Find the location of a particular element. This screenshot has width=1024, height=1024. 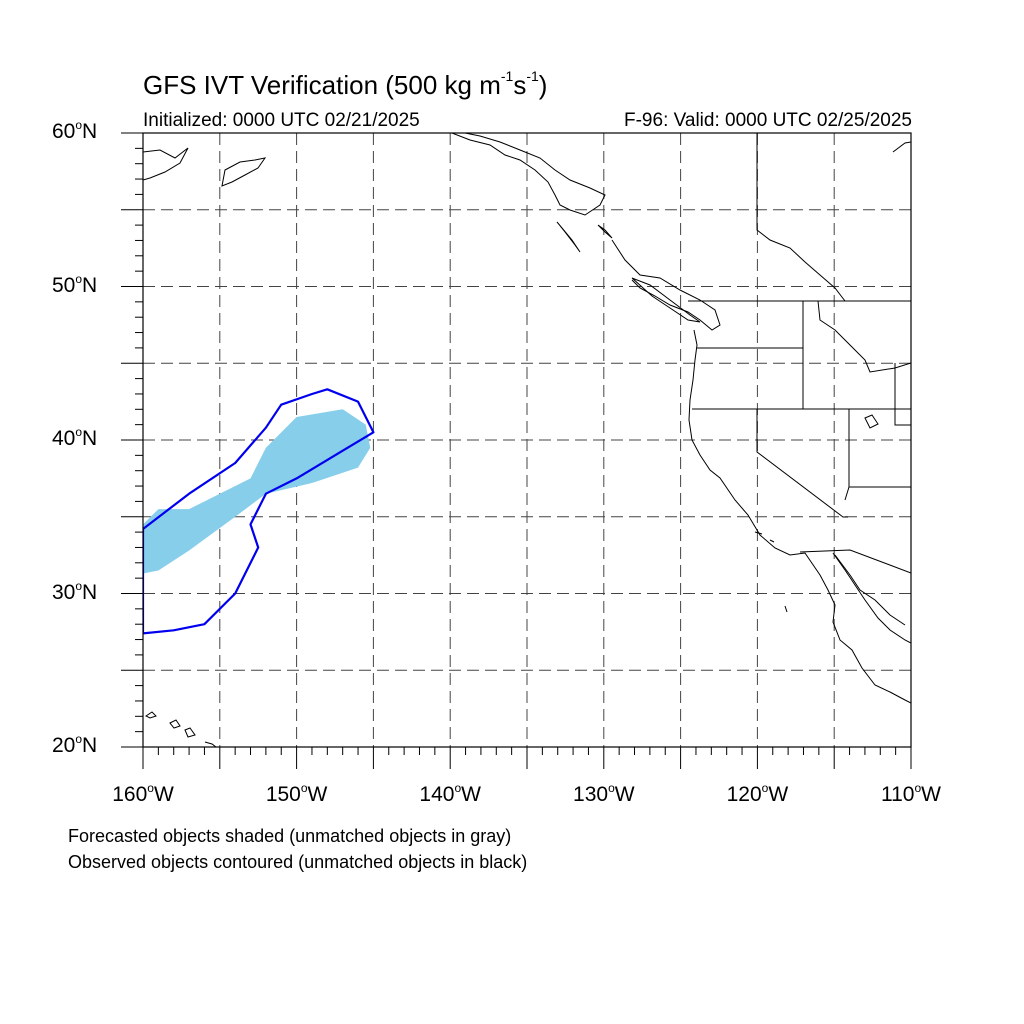

lat-label-40: 40oN is located at coordinates (75, 437).